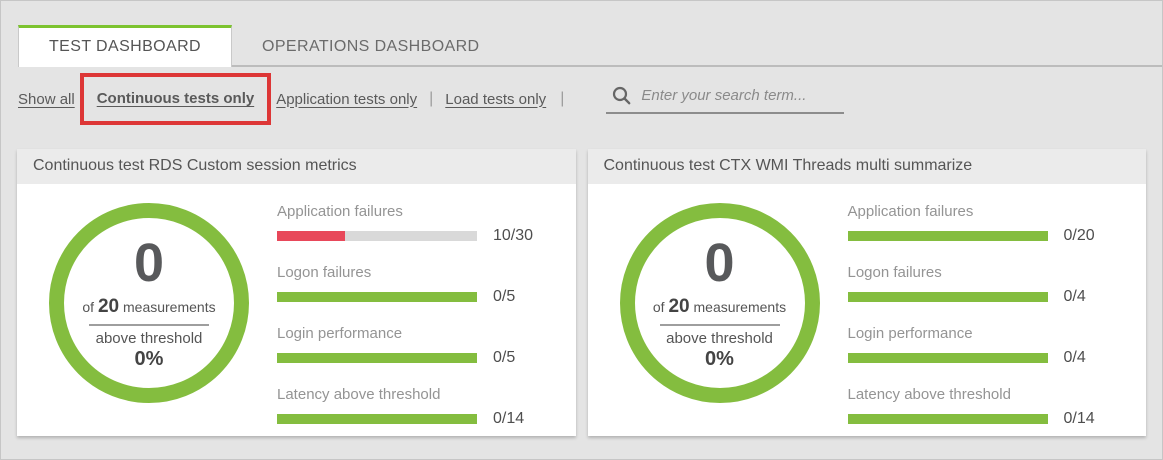 The image size is (1163, 460). What do you see at coordinates (621, 95) in the screenshot?
I see `search-icon` at bounding box center [621, 95].